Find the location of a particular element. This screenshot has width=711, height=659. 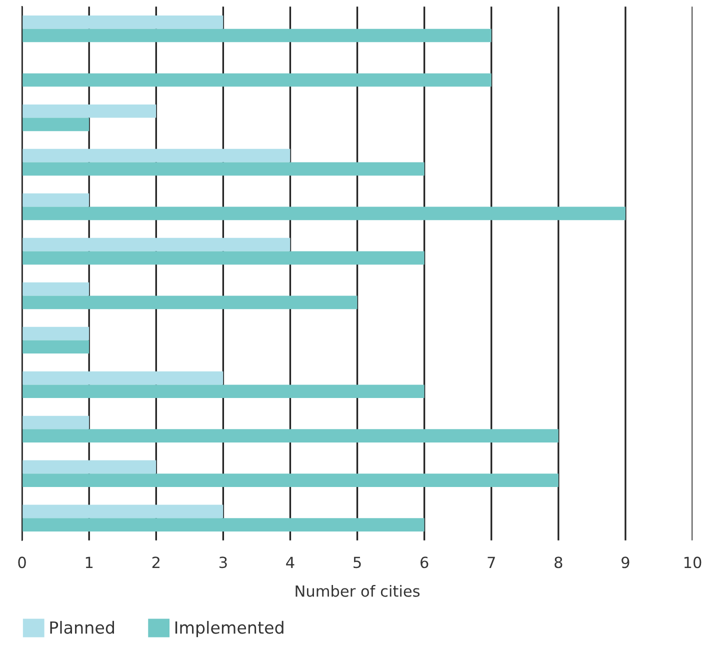

x-tick-label: 9 is located at coordinates (626, 562).